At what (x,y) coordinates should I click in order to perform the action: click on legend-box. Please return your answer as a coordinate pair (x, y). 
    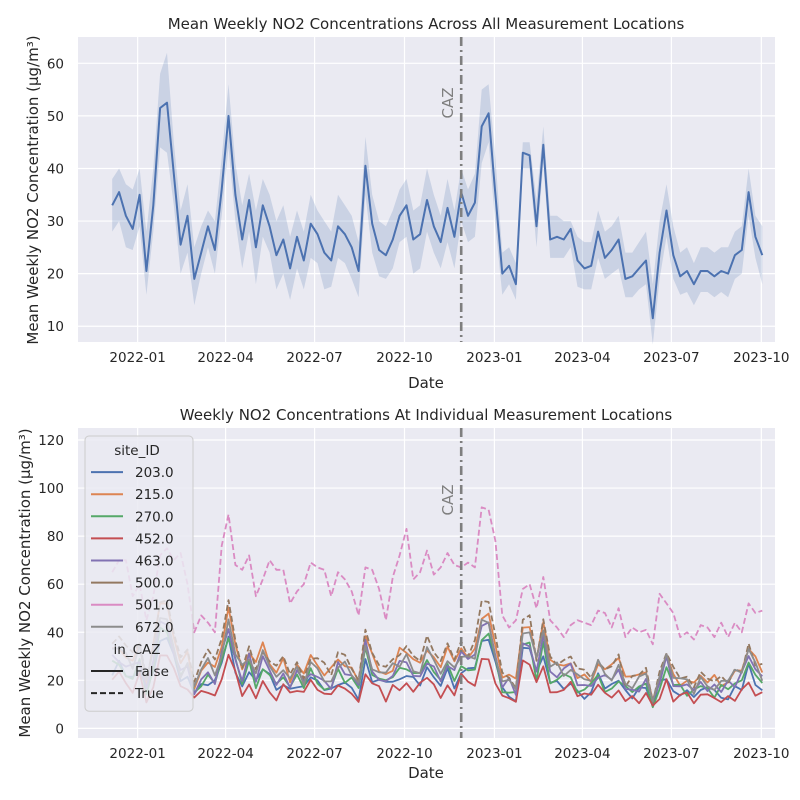
    Looking at the image, I should click on (139, 573).